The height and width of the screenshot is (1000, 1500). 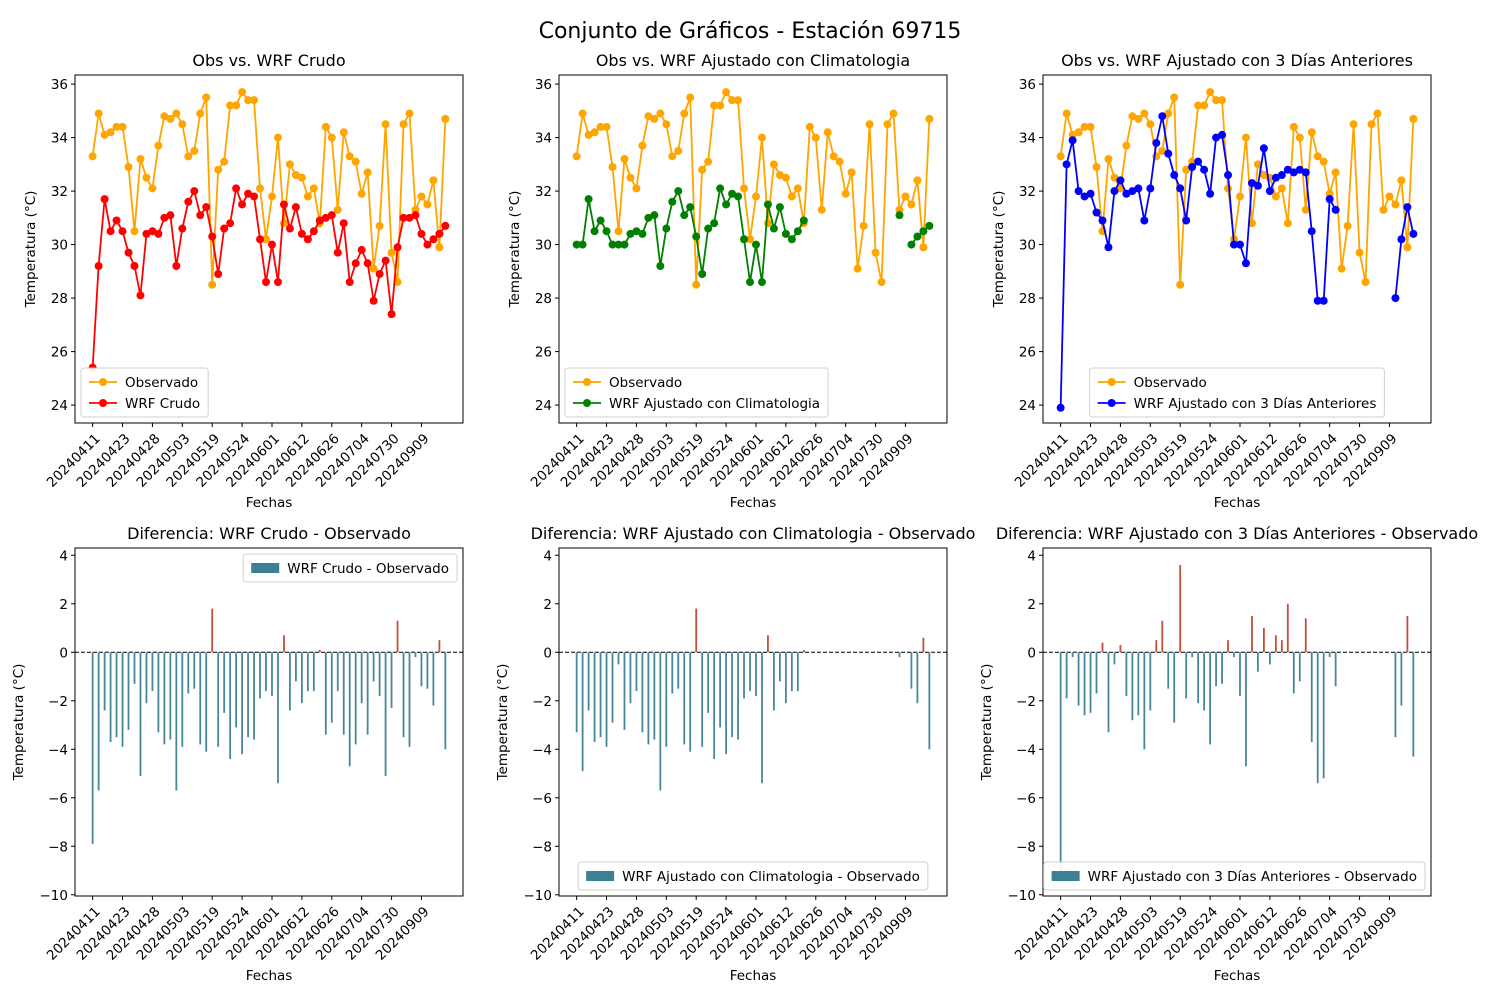 I want to click on legend: Observado WRF Crudo, so click(x=144, y=392).